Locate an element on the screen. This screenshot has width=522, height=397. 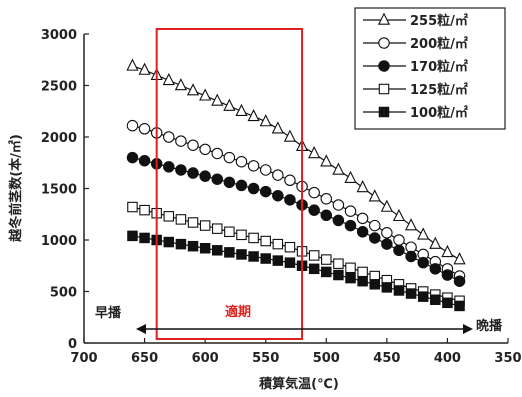
x-tick-label: 350 is located at coordinates (507, 358).